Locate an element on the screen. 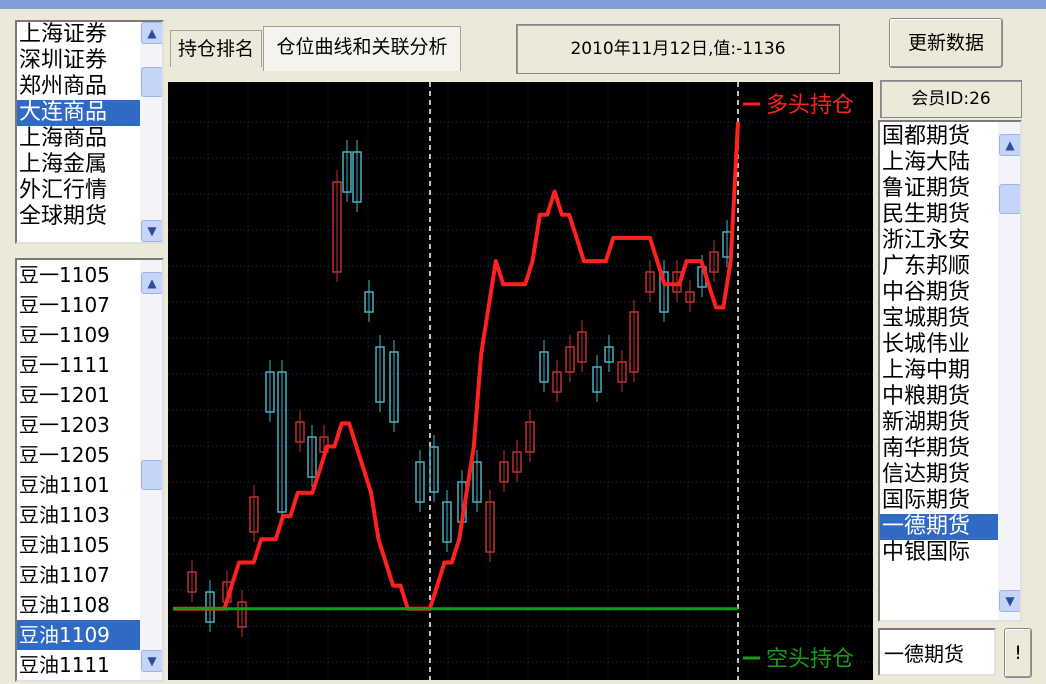  exchange-list-item: 郑州商品 is located at coordinates (63, 86).